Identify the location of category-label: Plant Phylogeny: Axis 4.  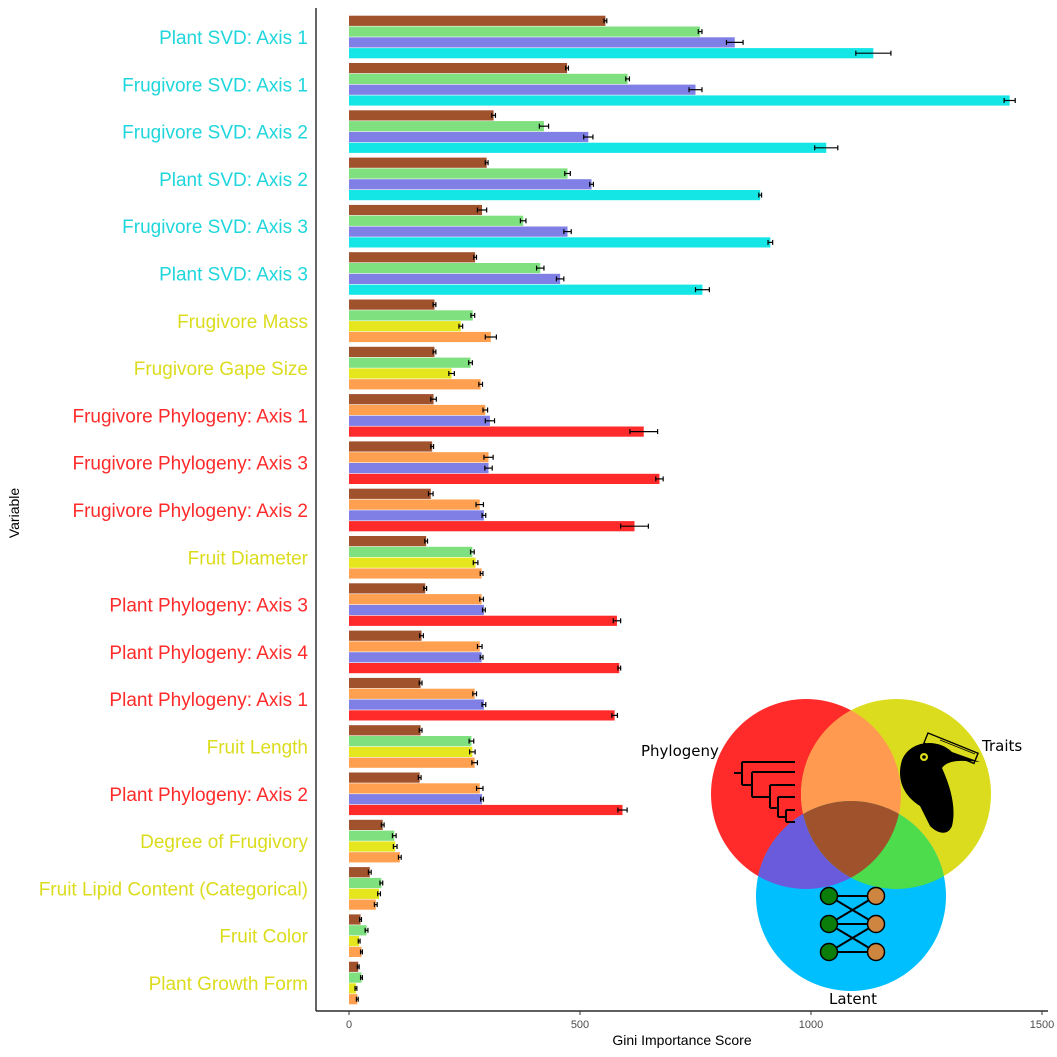
(208, 653).